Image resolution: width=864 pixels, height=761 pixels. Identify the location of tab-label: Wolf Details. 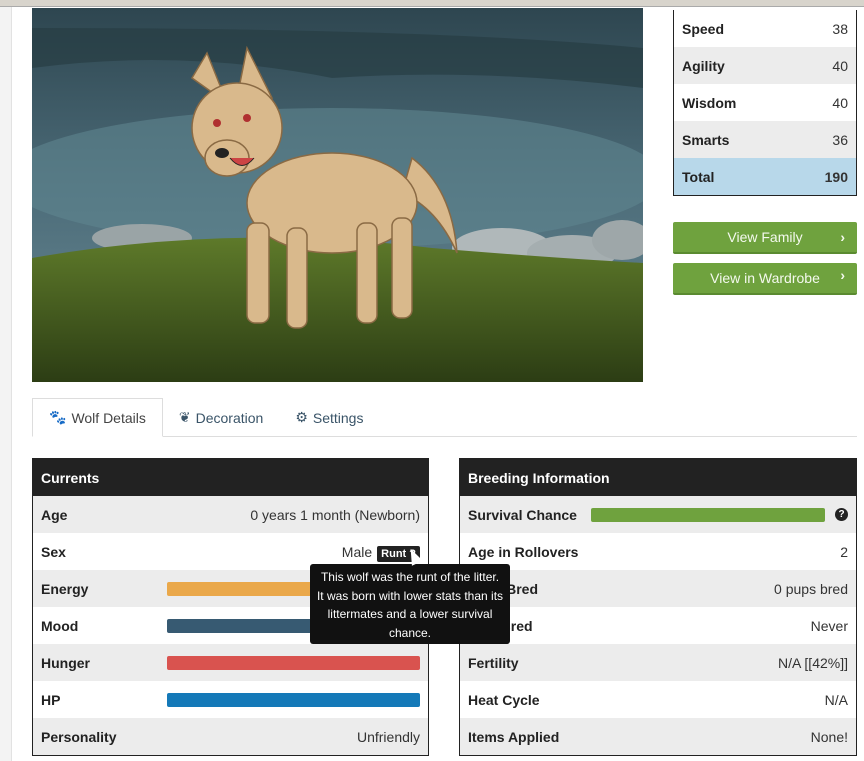
(108, 417).